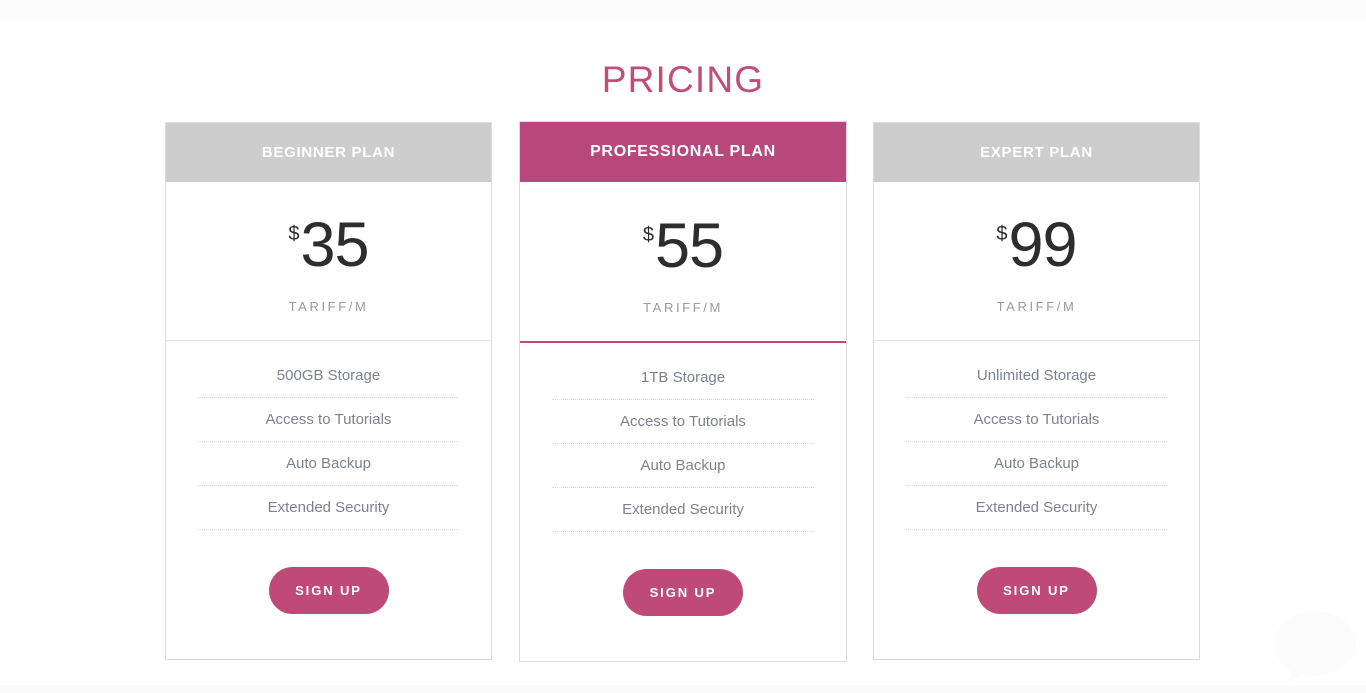 The width and height of the screenshot is (1366, 693). I want to click on list-item: 500GB Storage, so click(328, 382).